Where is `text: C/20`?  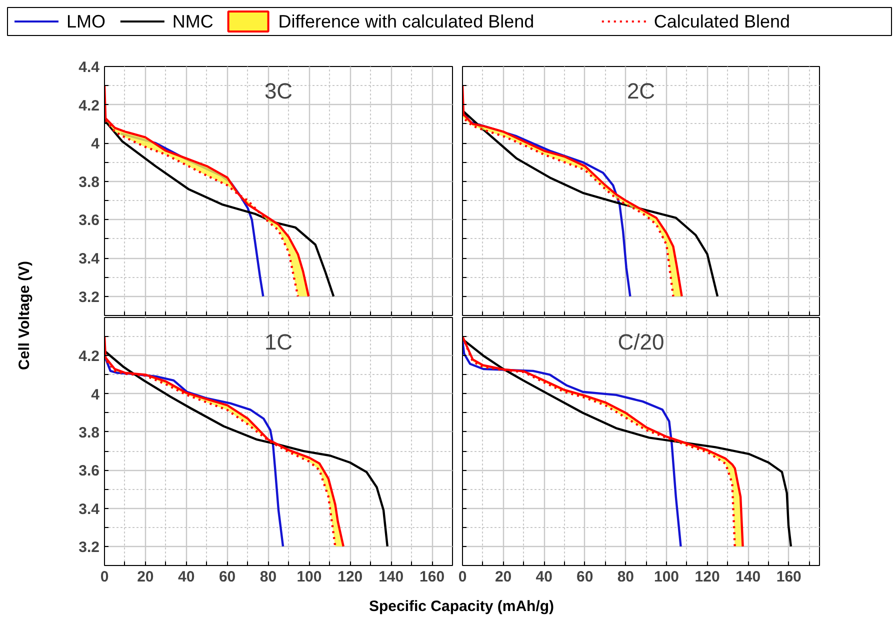 text: C/20 is located at coordinates (641, 342).